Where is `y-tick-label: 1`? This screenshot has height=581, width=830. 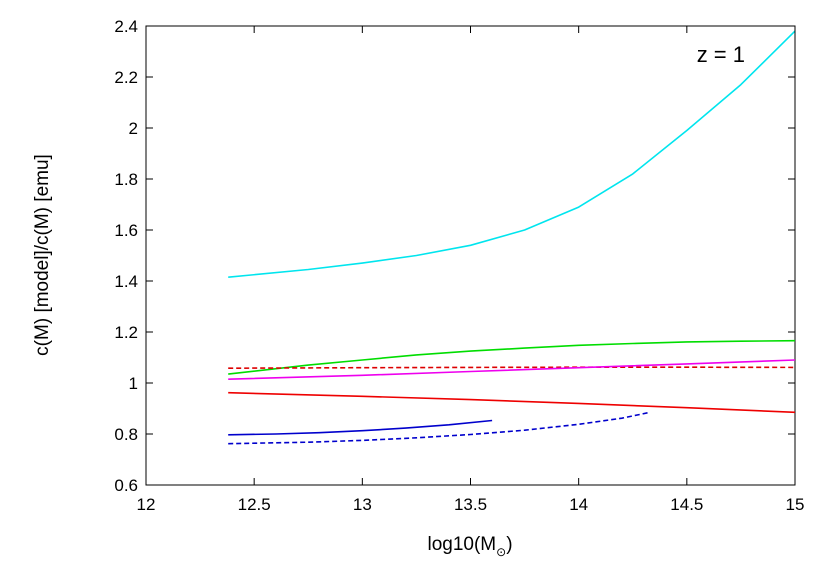 y-tick-label: 1 is located at coordinates (133, 383).